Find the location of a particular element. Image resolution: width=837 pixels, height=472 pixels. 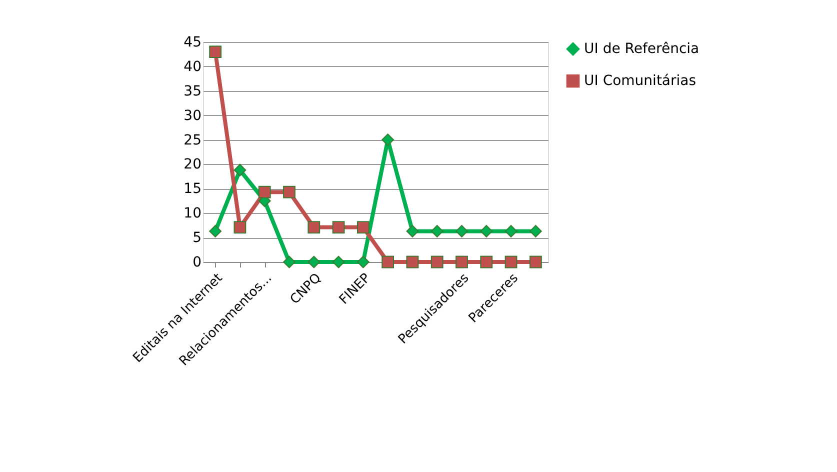

y-tick-label: 25 is located at coordinates (193, 140).